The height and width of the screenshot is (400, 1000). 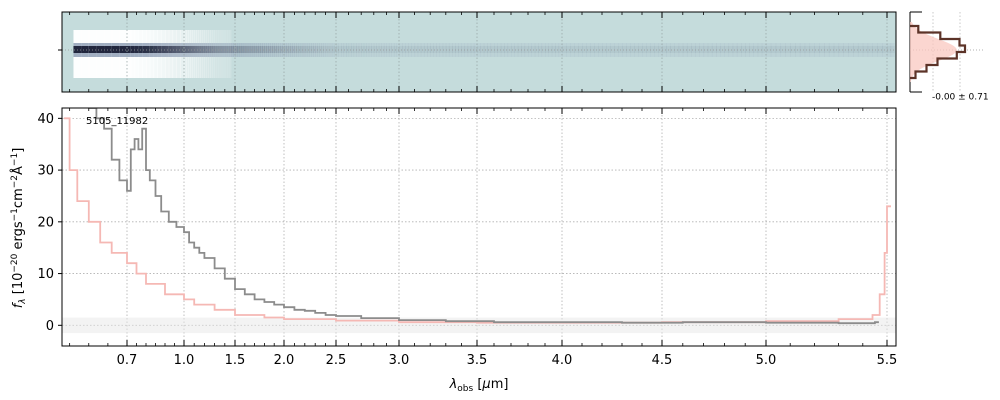 I want to click on x-tick-label: 2.5, so click(x=336, y=360).